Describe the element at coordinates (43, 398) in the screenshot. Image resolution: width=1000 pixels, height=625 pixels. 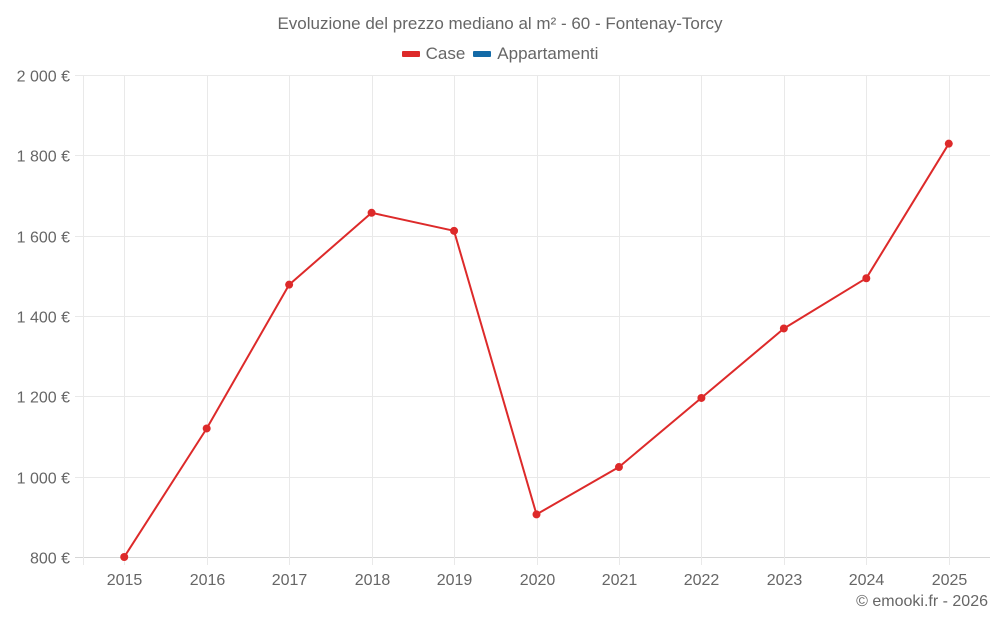
I see `y-tick-label: 1 200 €` at that location.